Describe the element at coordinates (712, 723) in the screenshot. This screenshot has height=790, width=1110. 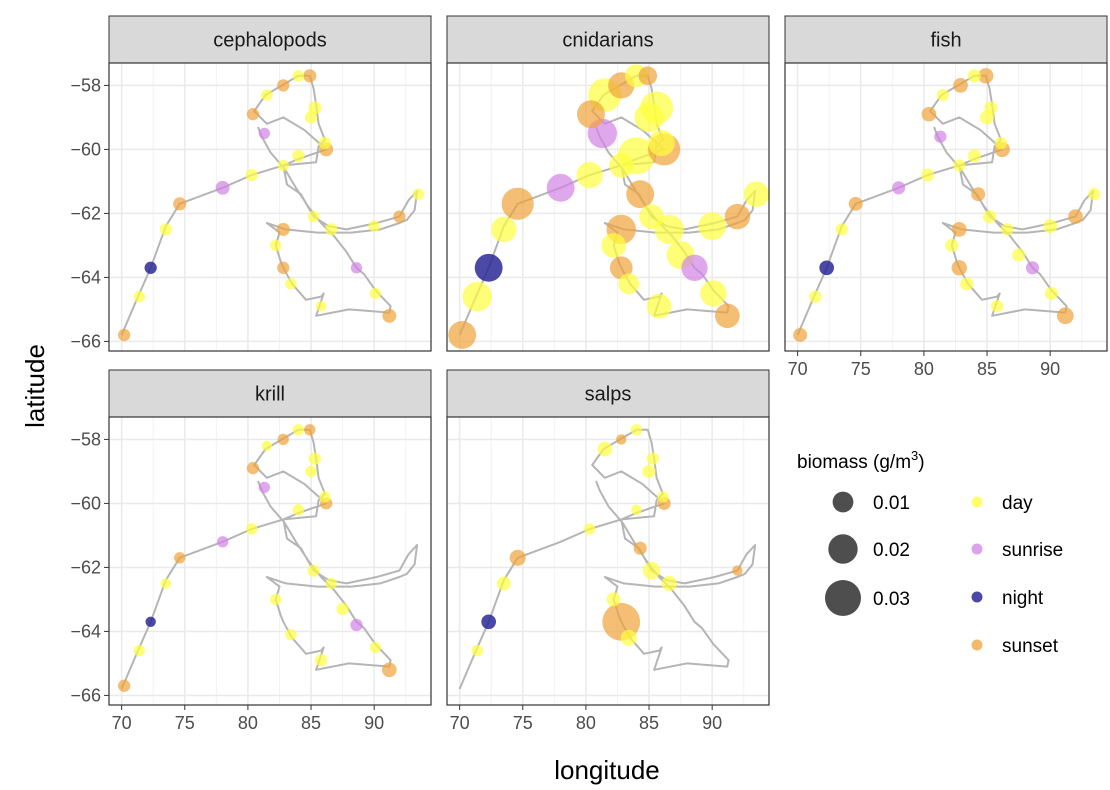
I see `x-tick-label: 90` at that location.